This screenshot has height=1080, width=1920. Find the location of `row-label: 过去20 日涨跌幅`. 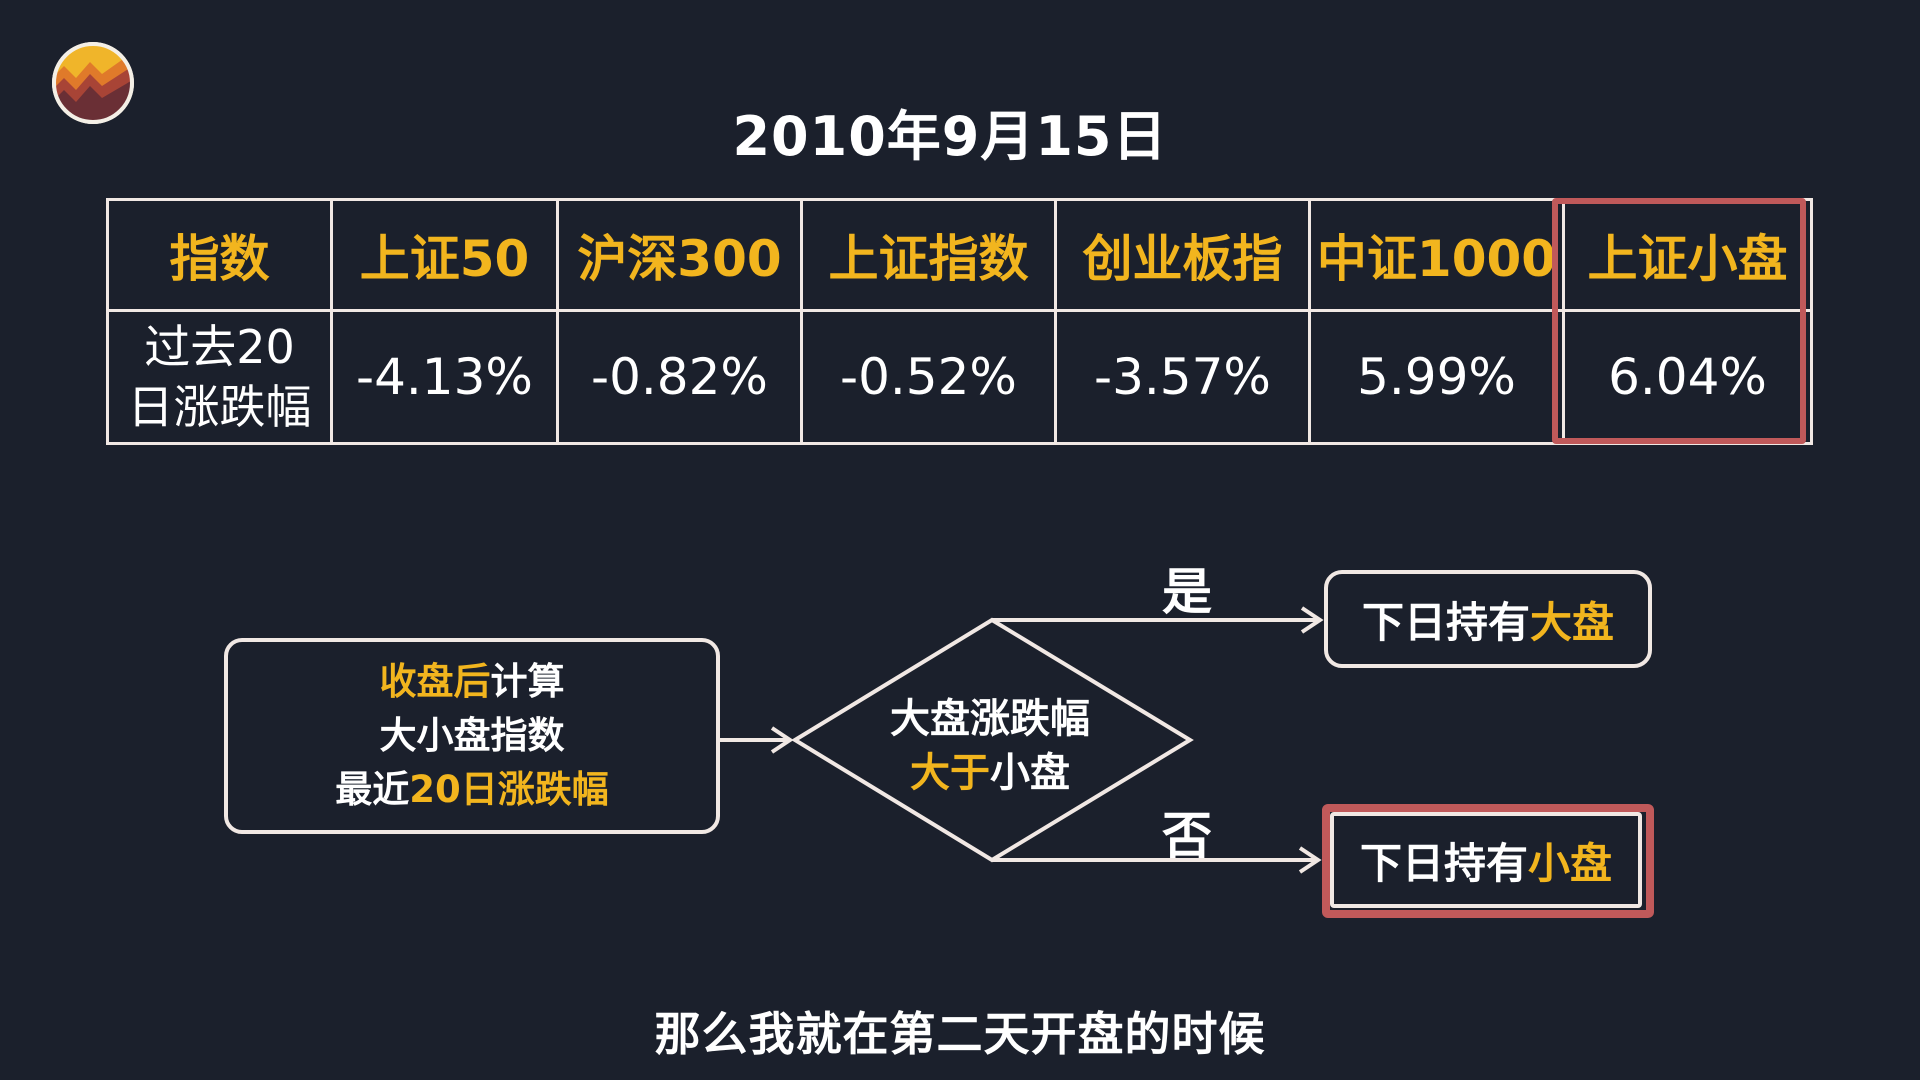

row-label: 过去20 日涨跌幅 is located at coordinates (219, 377).